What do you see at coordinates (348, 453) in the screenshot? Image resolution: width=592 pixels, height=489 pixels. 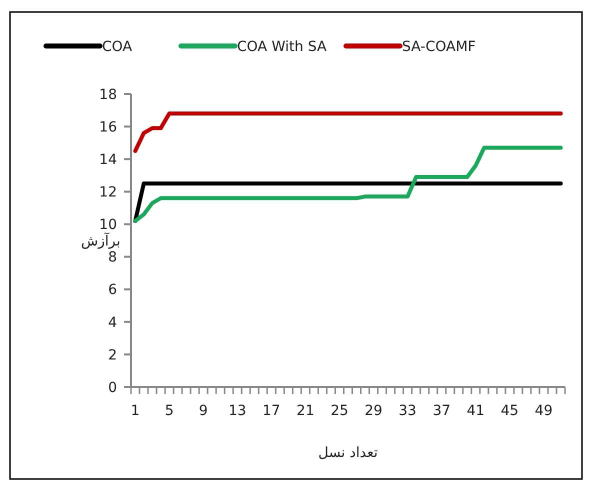 I see `x-axis-title: تعداد نسل` at bounding box center [348, 453].